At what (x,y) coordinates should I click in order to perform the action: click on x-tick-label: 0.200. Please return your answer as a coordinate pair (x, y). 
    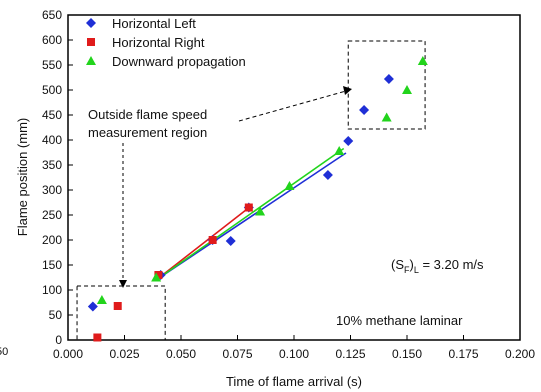
    Looking at the image, I should click on (520, 354).